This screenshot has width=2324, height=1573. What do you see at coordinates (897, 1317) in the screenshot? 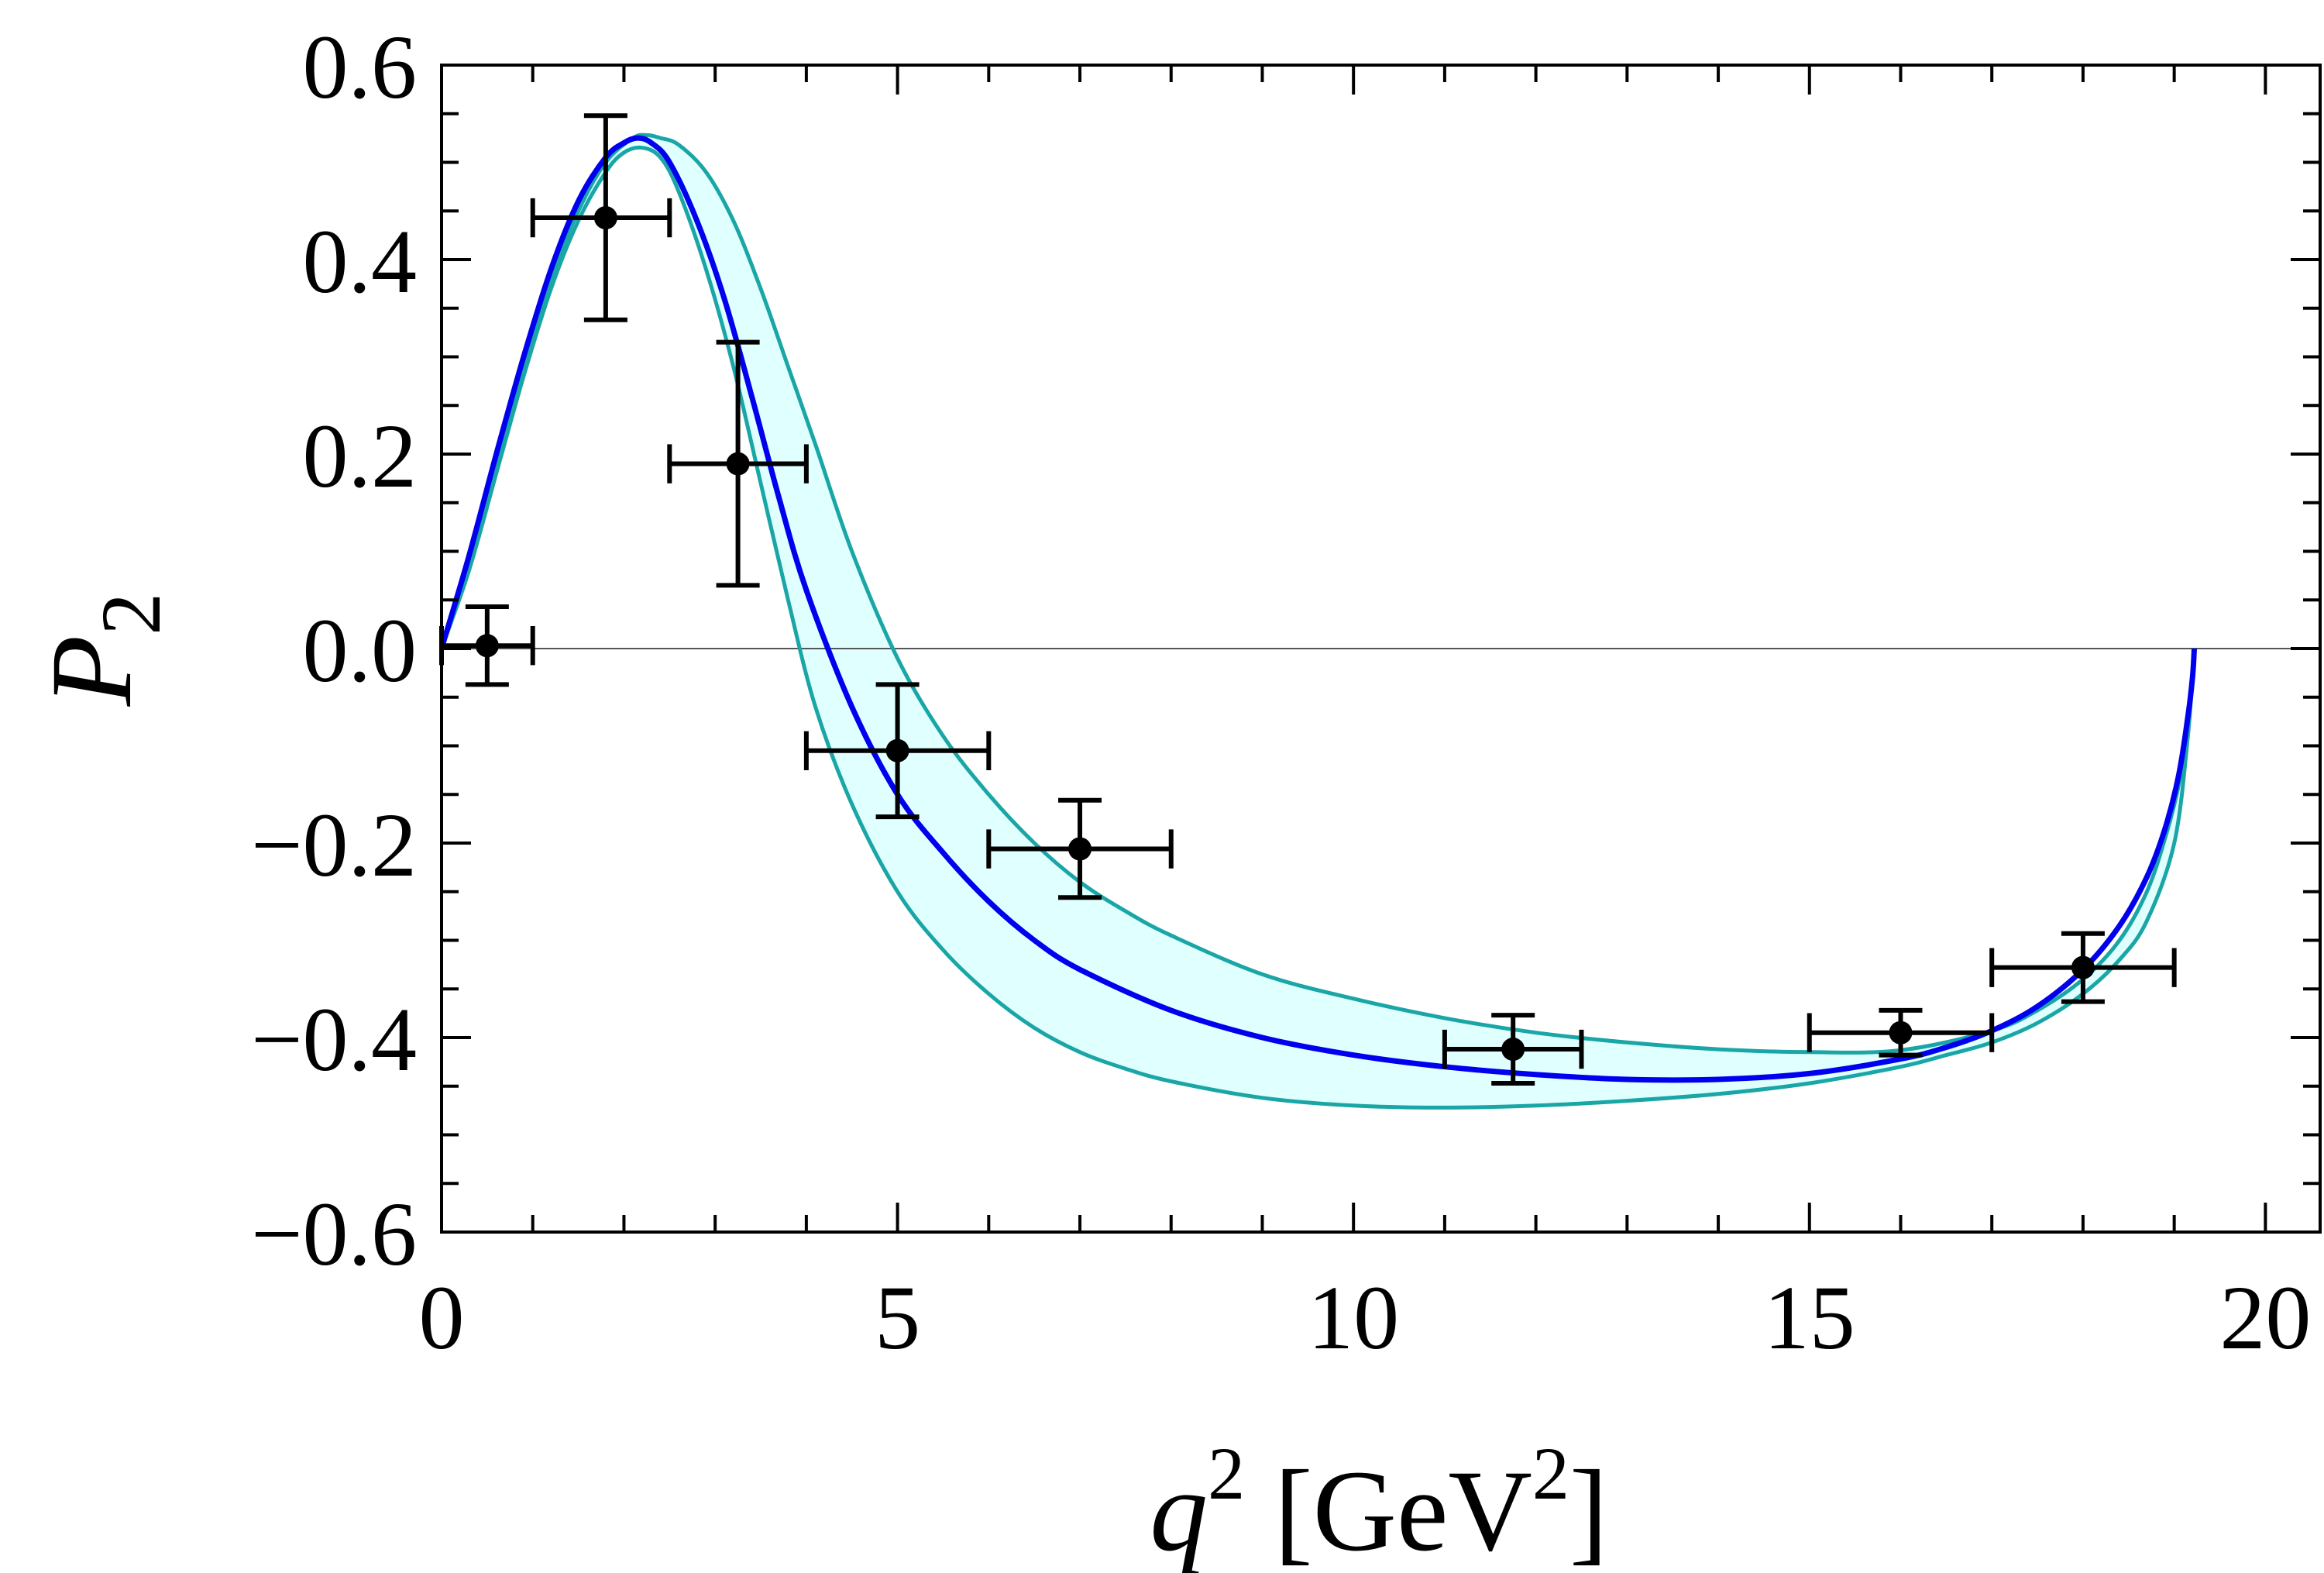
I see `x-tick-label: 5` at bounding box center [897, 1317].